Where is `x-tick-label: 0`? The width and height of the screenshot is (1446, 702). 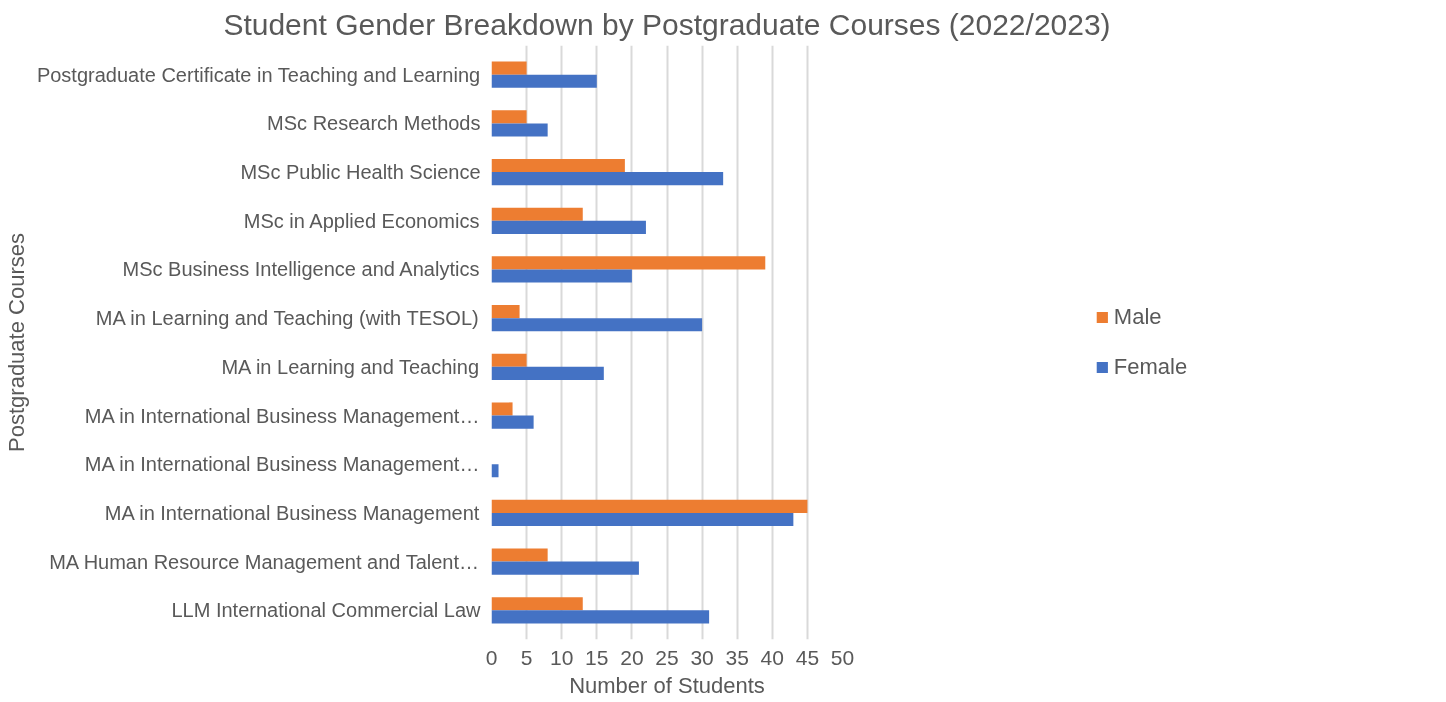 x-tick-label: 0 is located at coordinates (491, 657).